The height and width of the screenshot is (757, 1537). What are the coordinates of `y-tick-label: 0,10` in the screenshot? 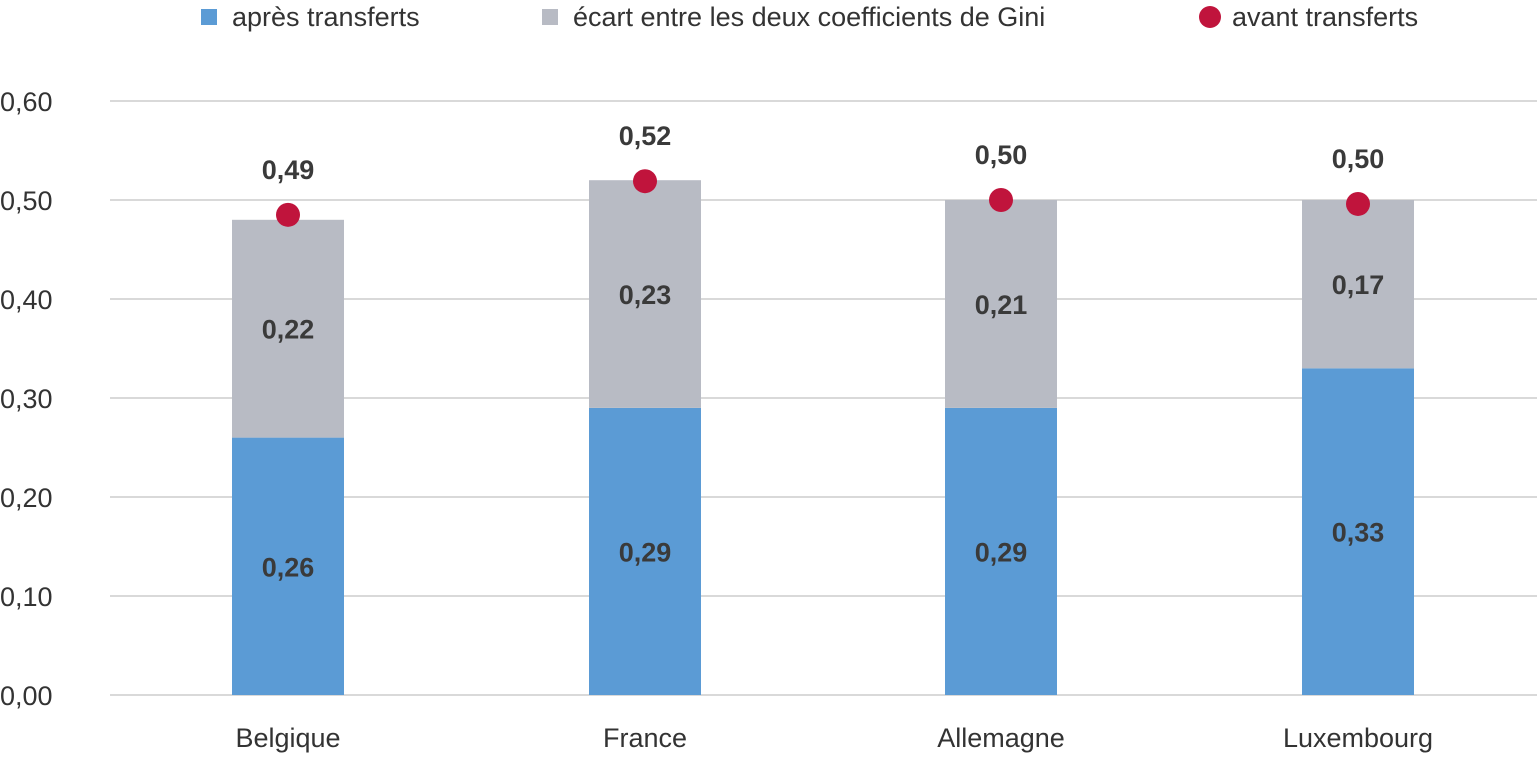 It's located at (26, 597).